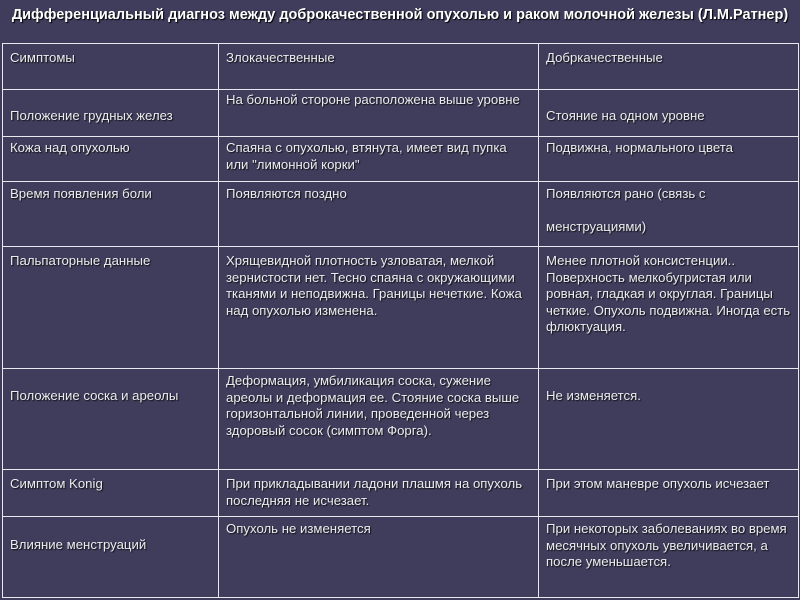 The height and width of the screenshot is (600, 800). Describe the element at coordinates (110, 307) in the screenshot. I see `symptom-cell: Пальпаторные данные` at that location.